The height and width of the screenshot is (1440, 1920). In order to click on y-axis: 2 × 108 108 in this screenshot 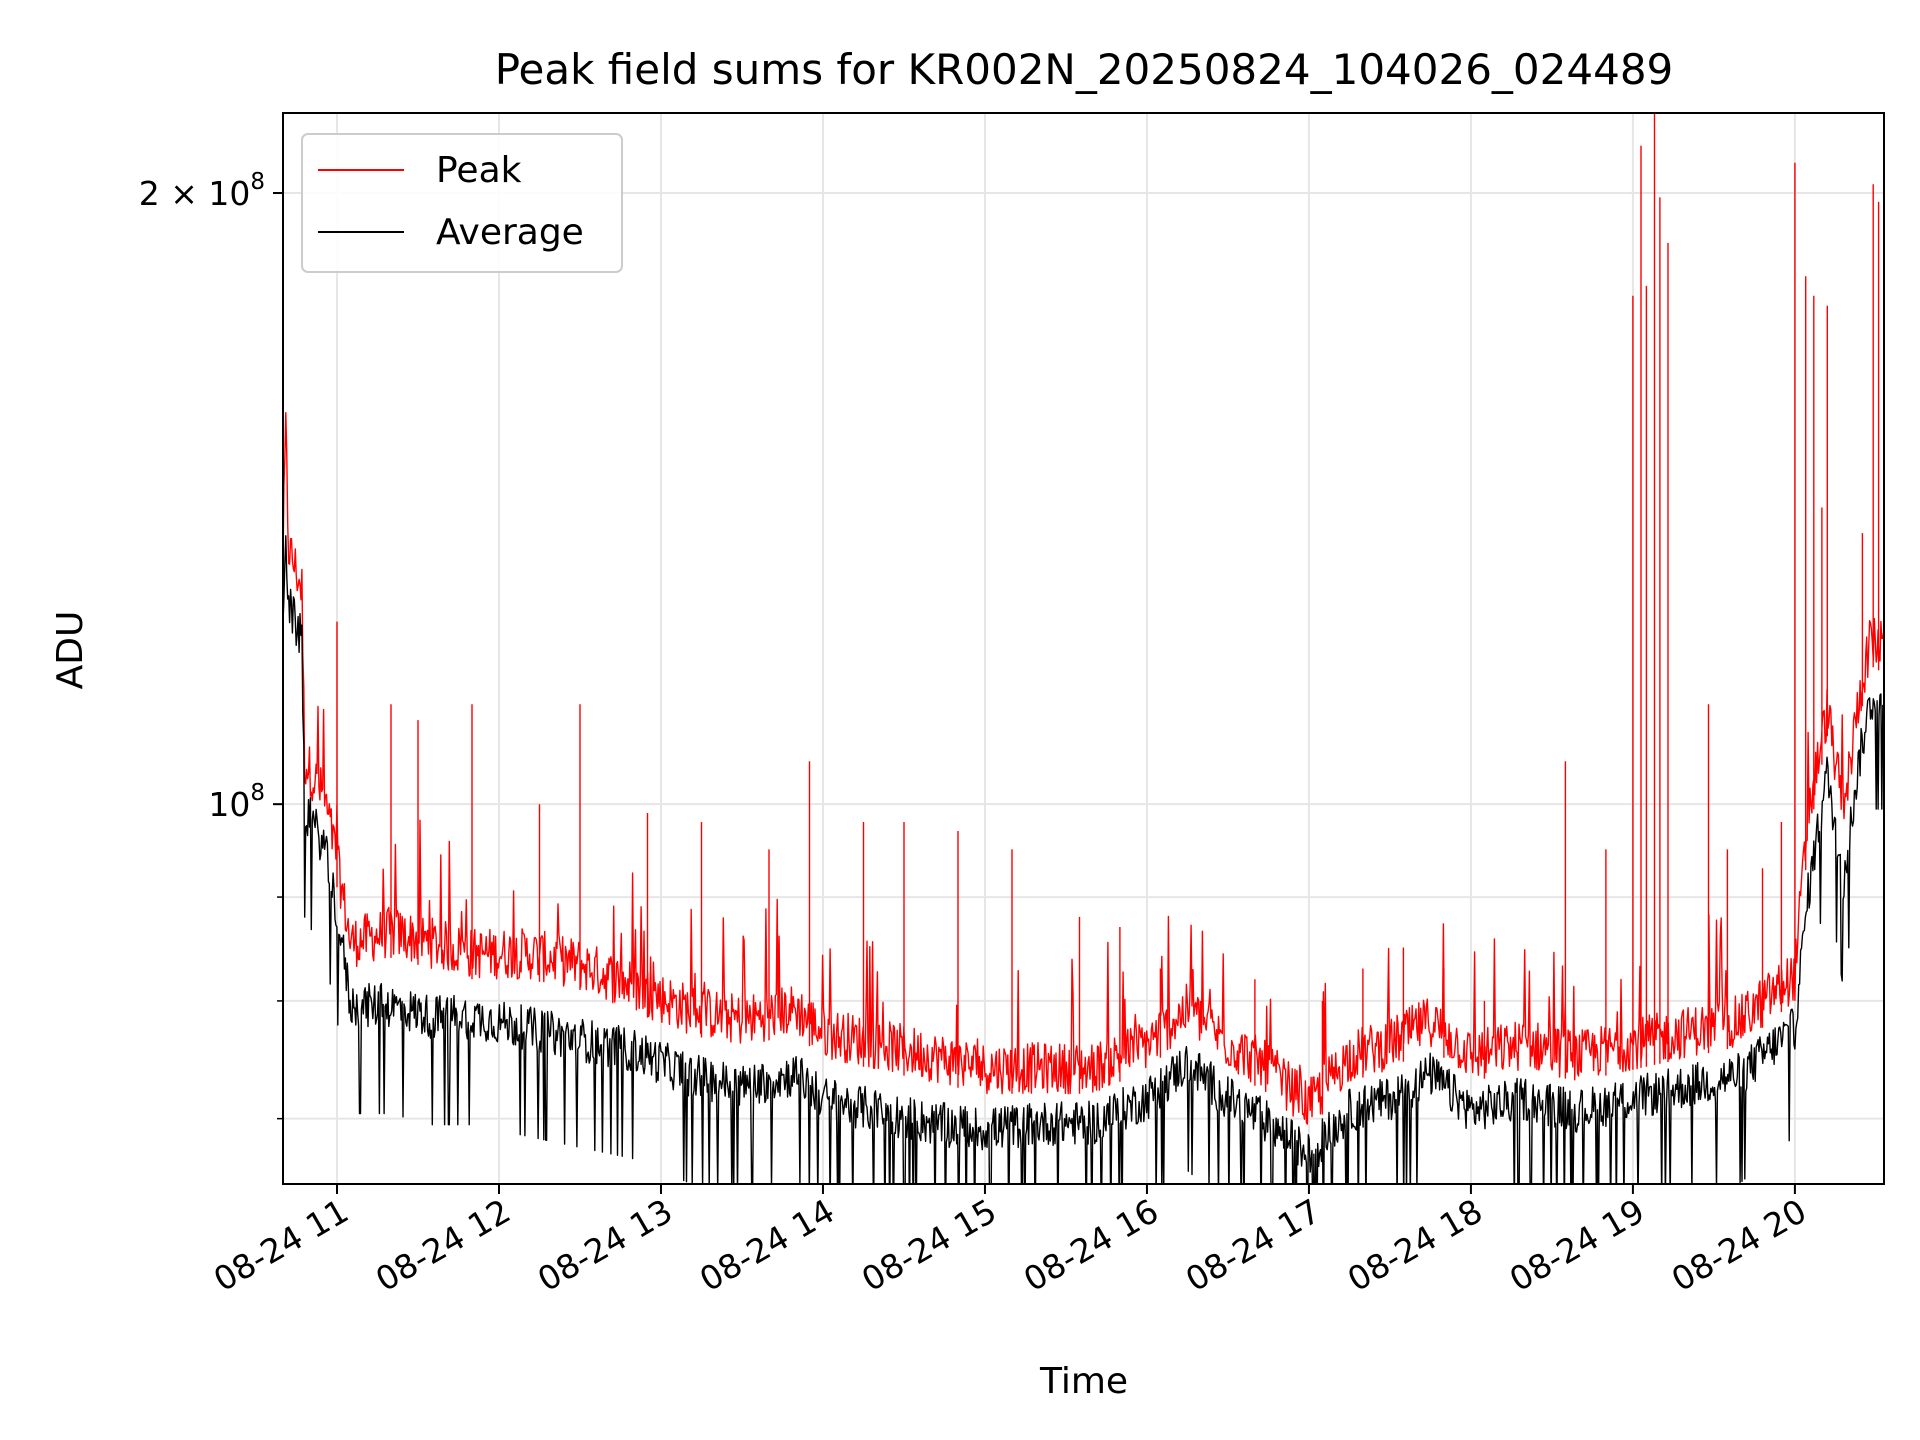, I will do `click(211, 644)`.